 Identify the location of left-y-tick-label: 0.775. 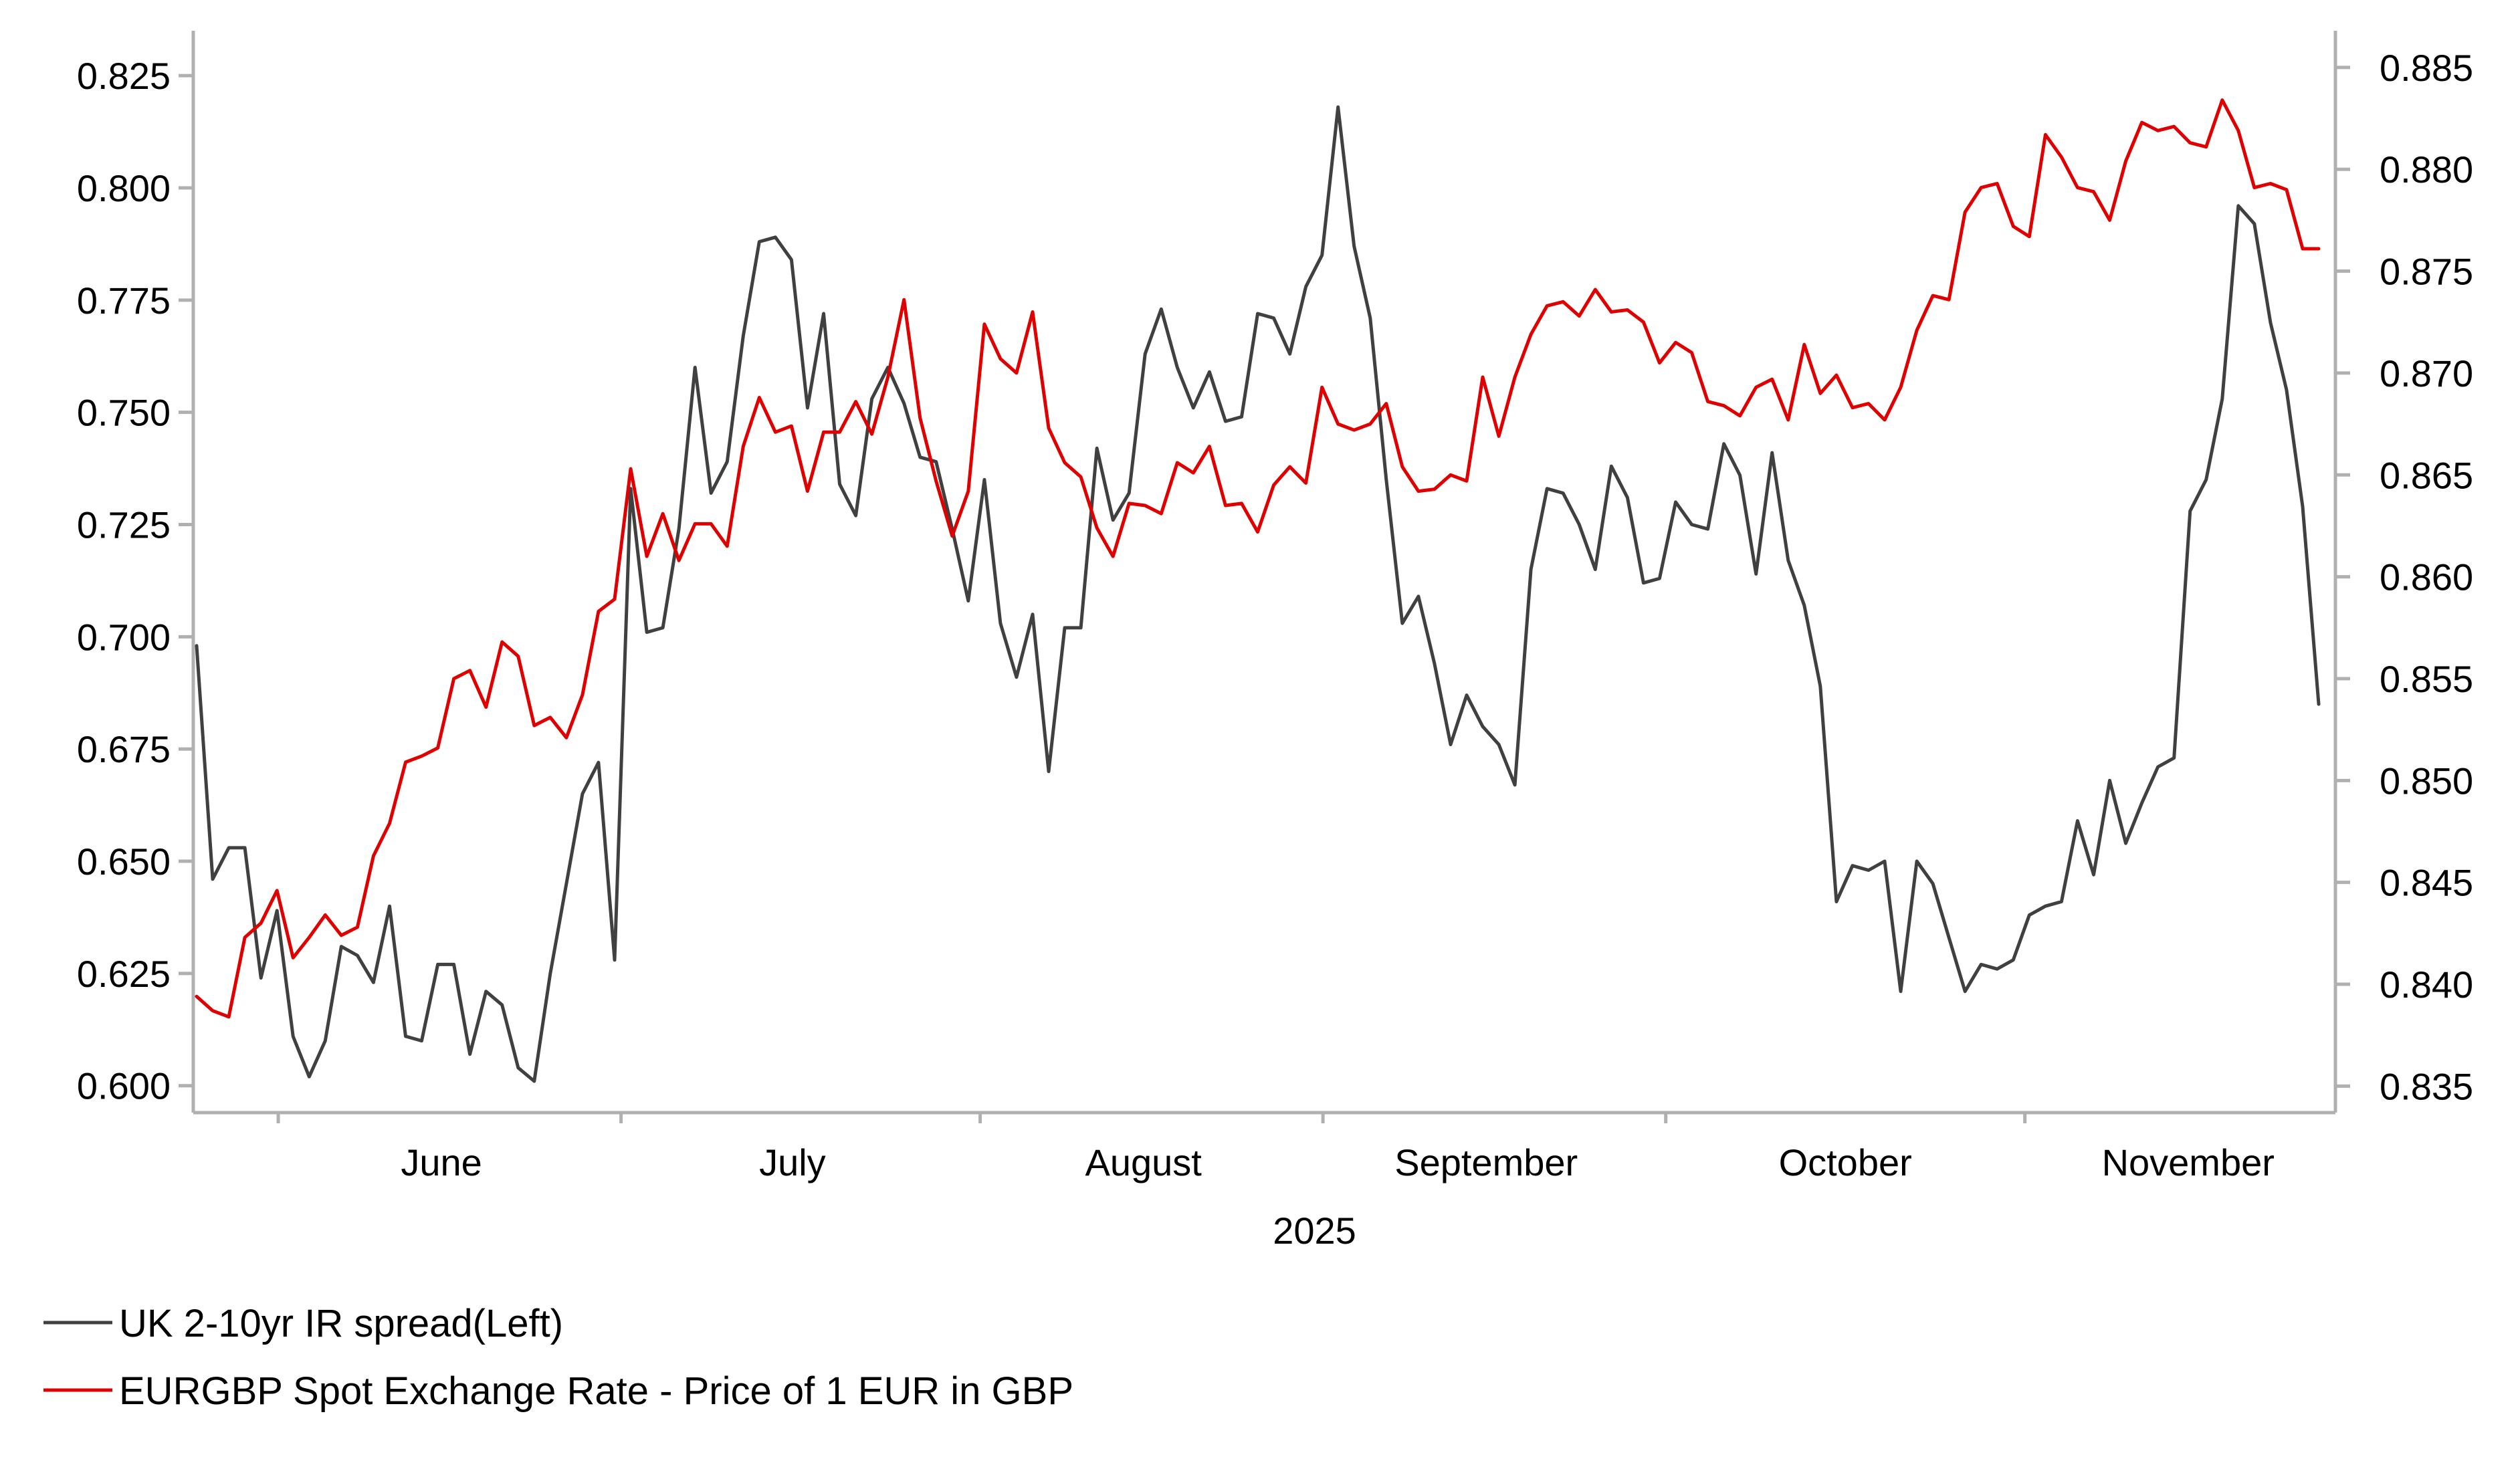
(124, 300).